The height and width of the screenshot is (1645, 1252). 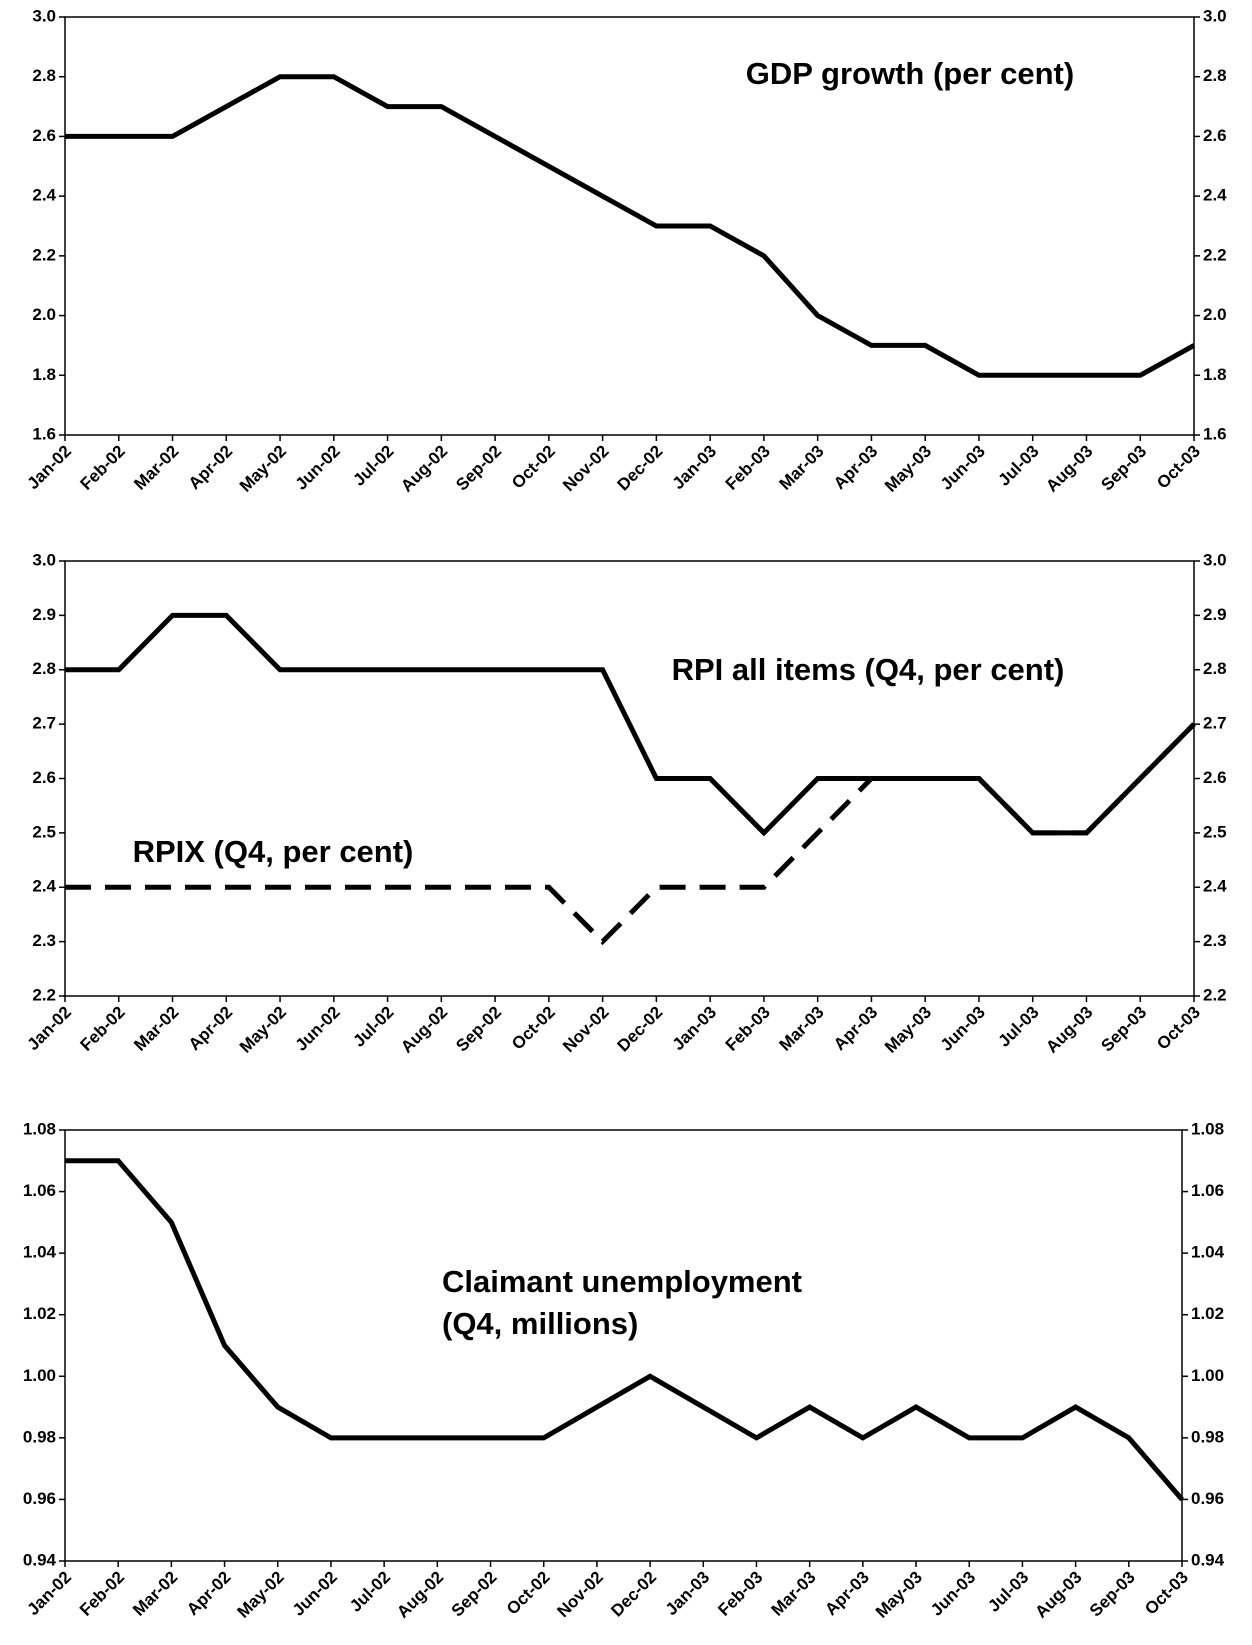 What do you see at coordinates (1207, 1375) in the screenshot?
I see `y2-tick-label: 1.00` at bounding box center [1207, 1375].